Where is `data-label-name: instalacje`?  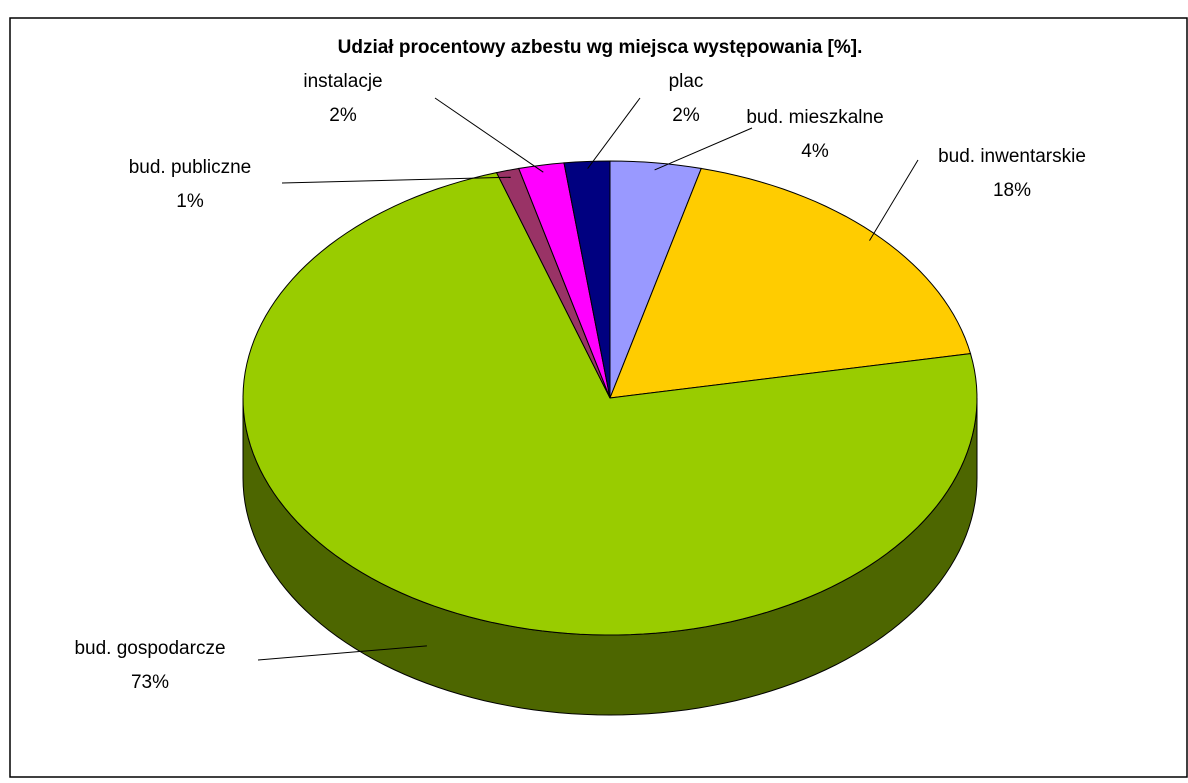 data-label-name: instalacje is located at coordinates (342, 81).